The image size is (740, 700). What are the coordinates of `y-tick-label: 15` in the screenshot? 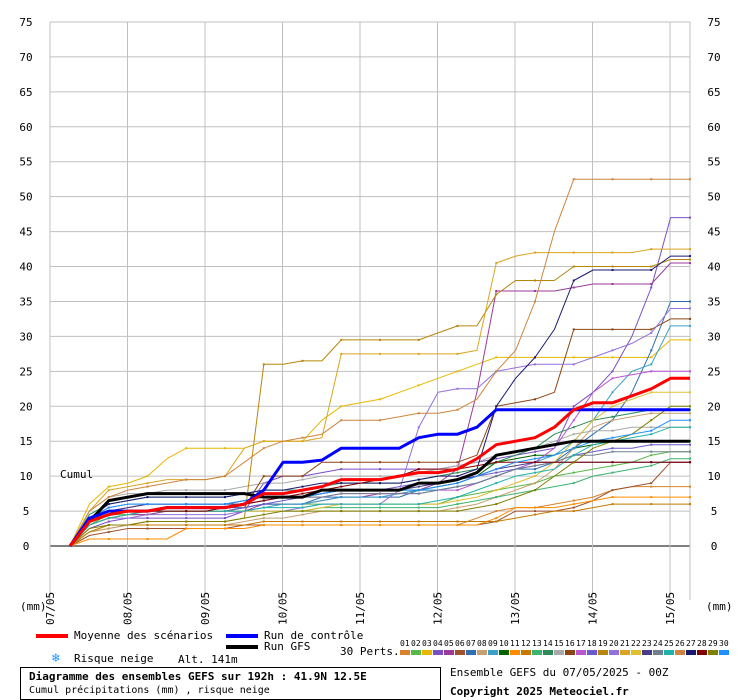 It's located at (25, 441).